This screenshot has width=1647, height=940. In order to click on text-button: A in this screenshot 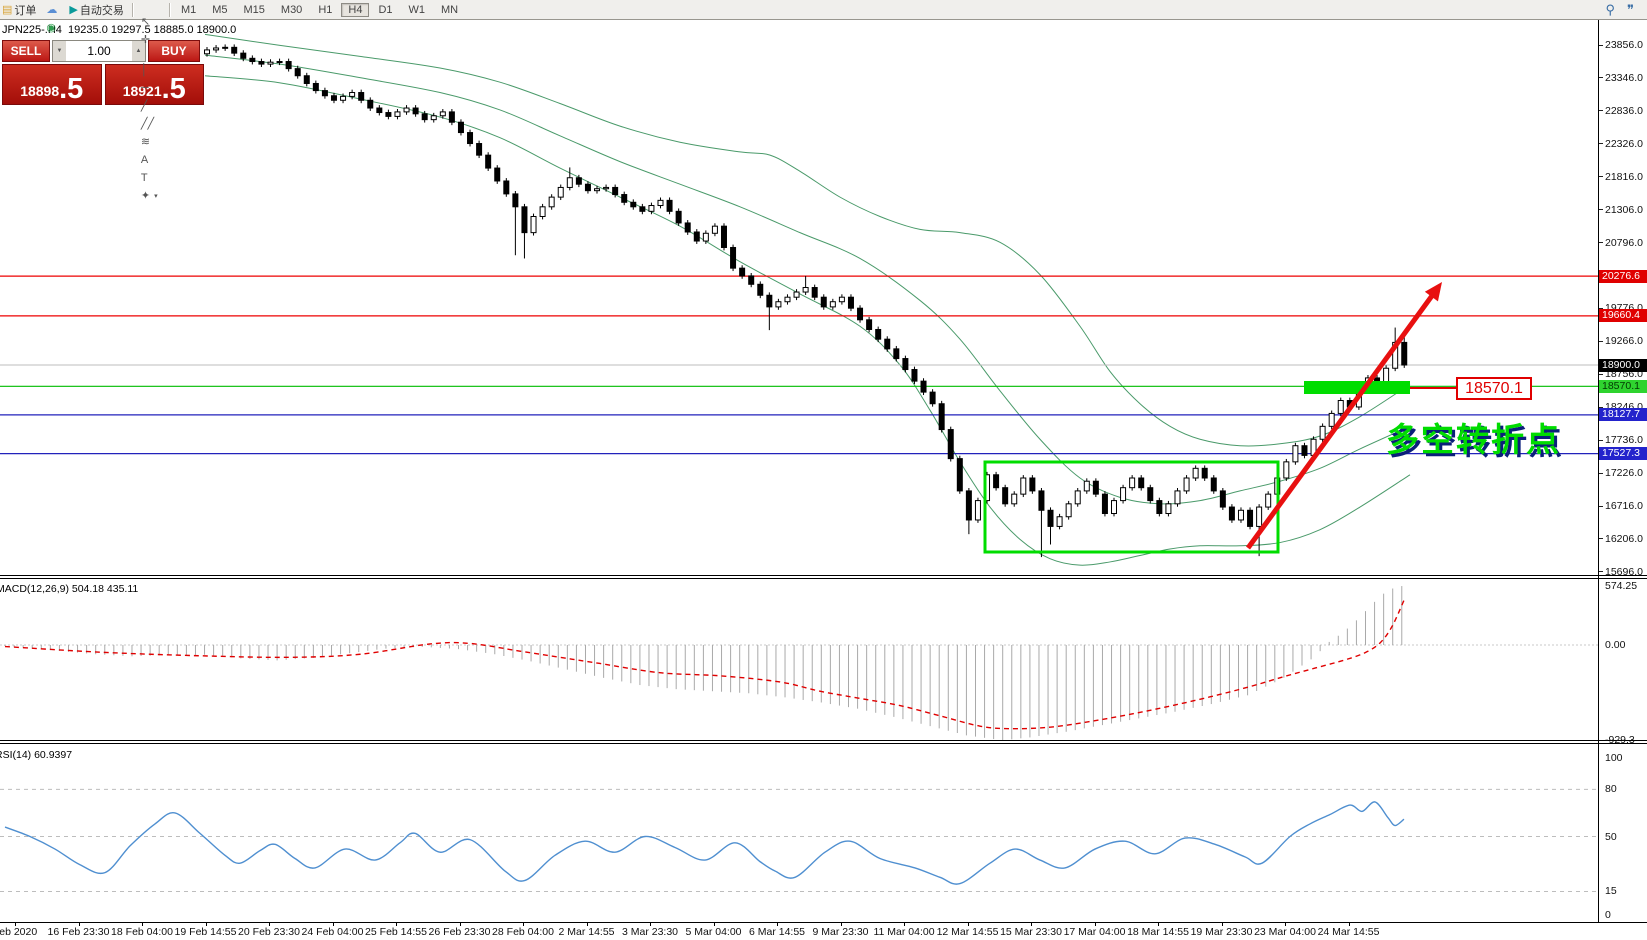, I will do `click(151, 160)`.